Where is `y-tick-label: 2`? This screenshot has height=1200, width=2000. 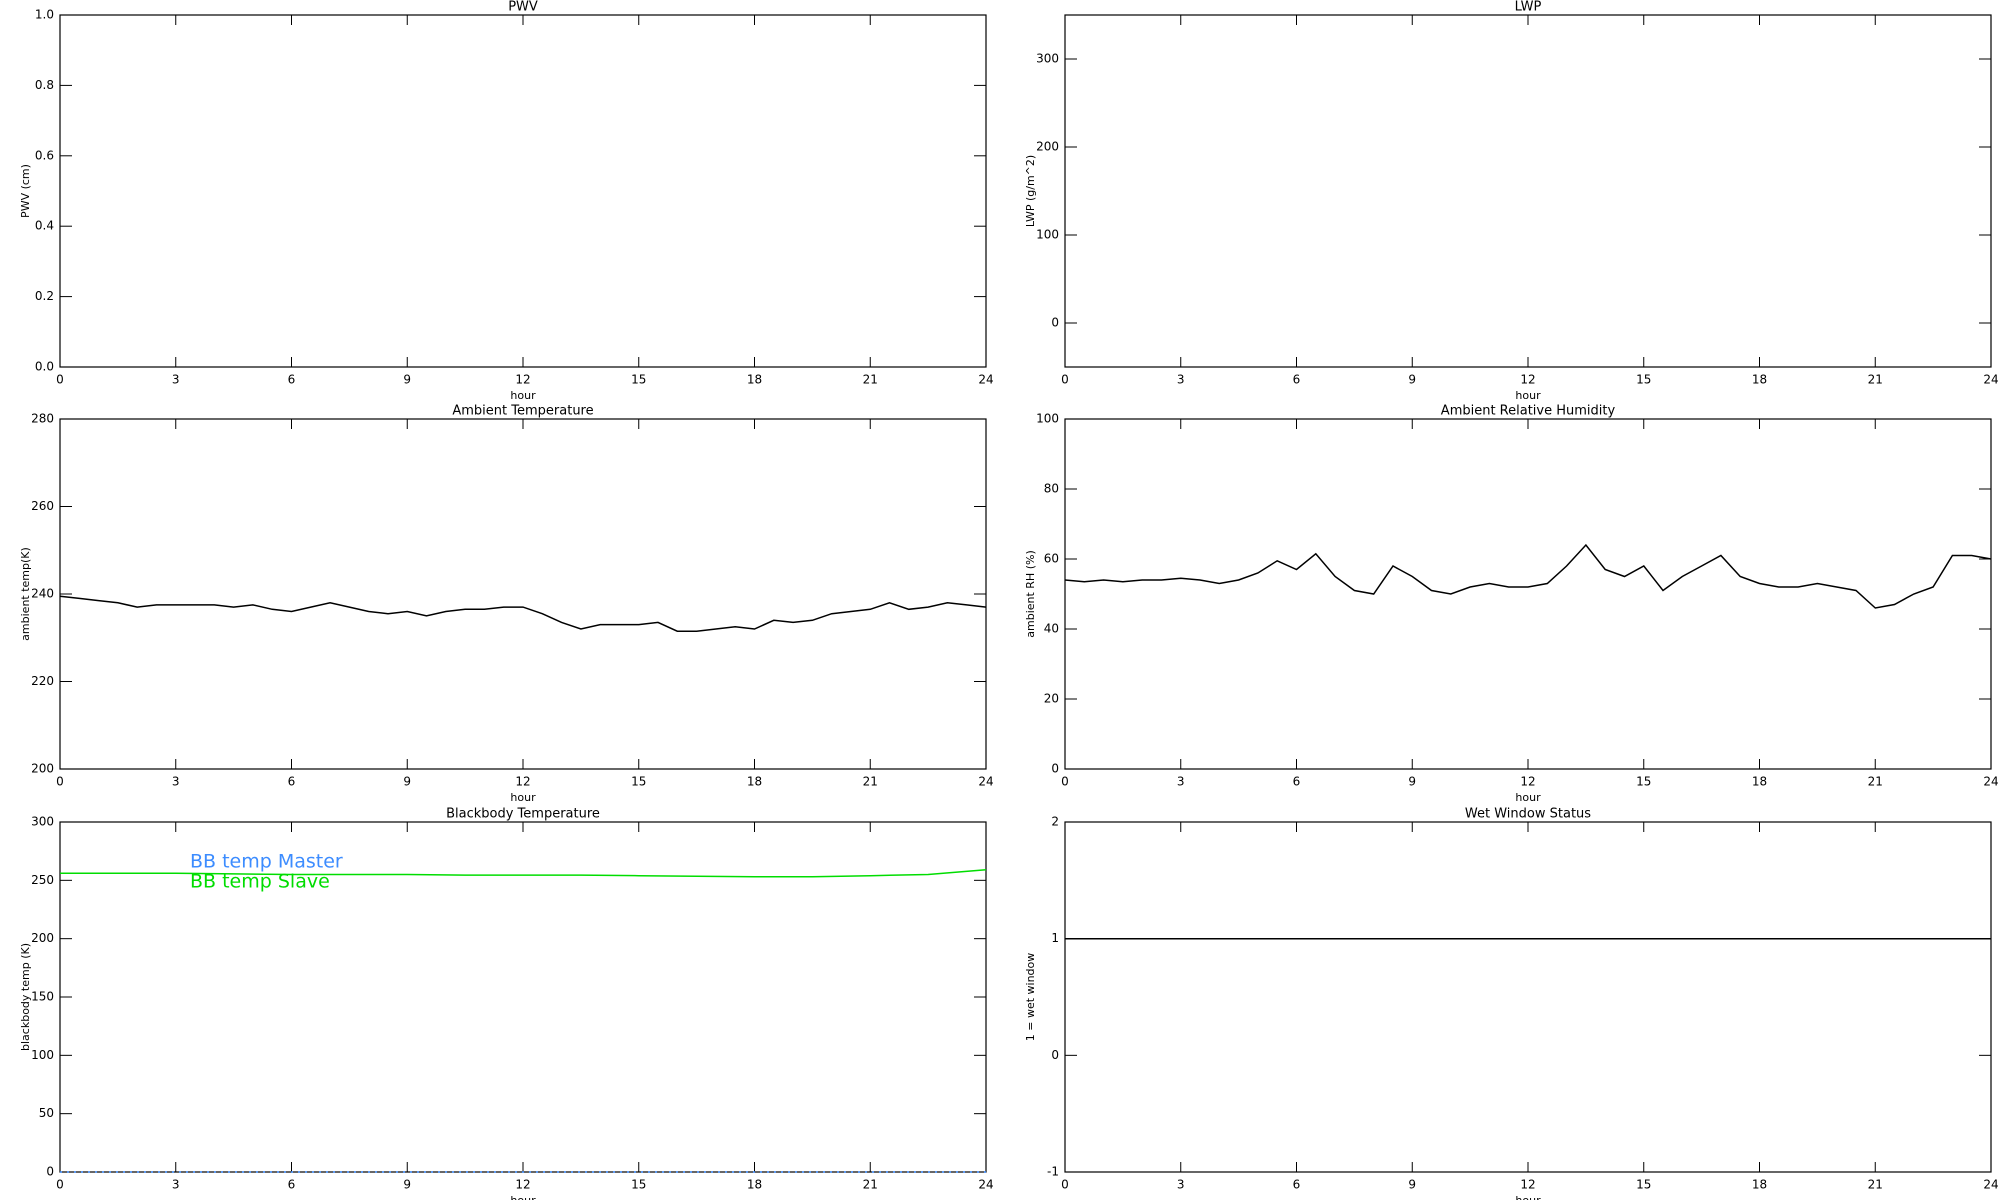
y-tick-label: 2 is located at coordinates (1055, 822).